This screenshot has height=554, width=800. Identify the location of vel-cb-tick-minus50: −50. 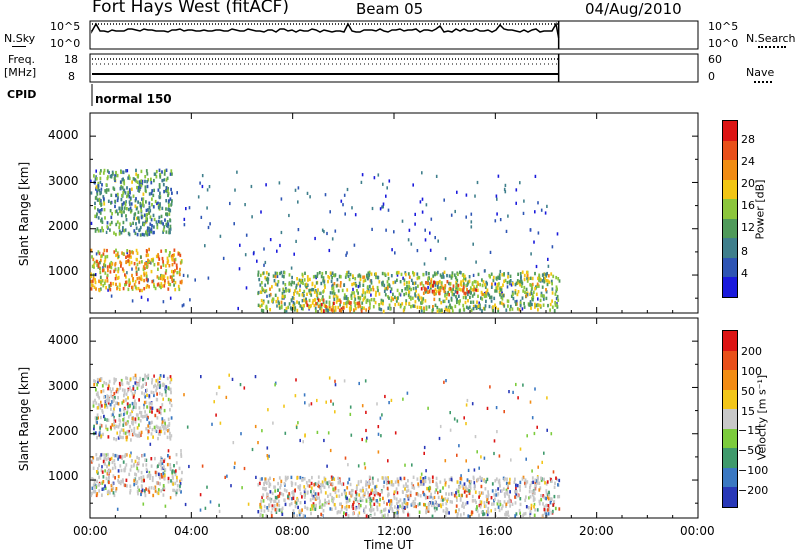
(750, 450).